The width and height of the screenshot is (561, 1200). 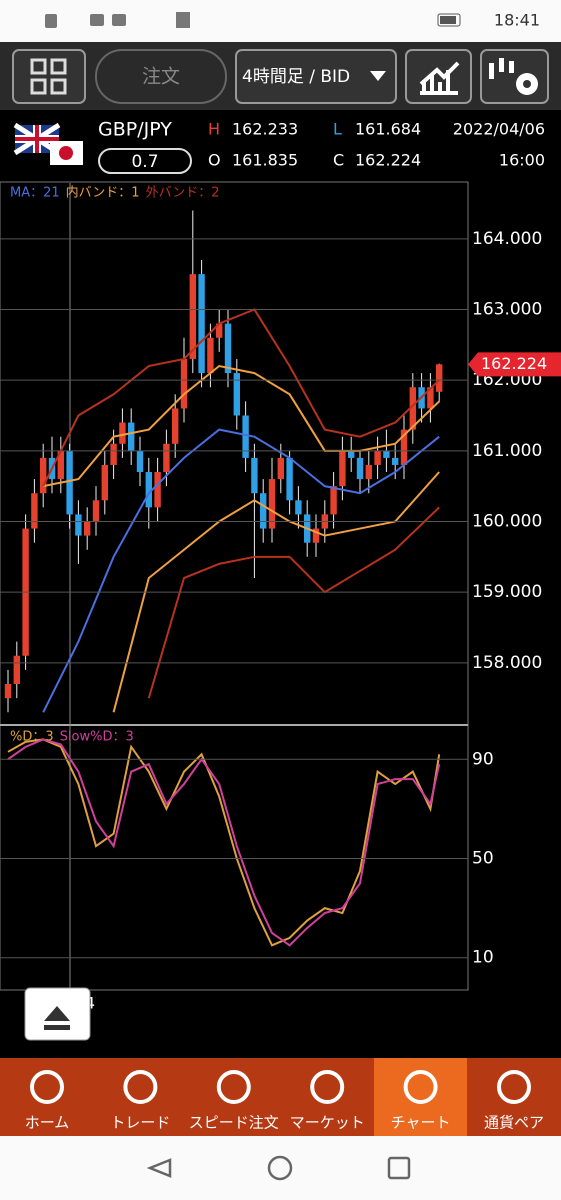 What do you see at coordinates (507, 309) in the screenshot?
I see `y-tick-label: 163.000` at bounding box center [507, 309].